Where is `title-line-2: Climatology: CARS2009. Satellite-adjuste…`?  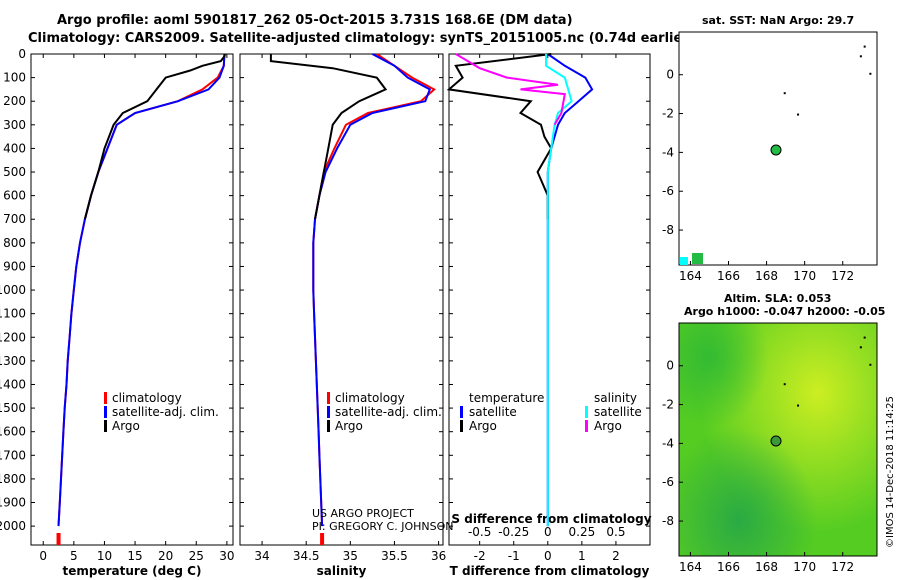
title-line-2: Climatology: CARS2009. Satellite-adjuste… is located at coordinates (361, 38).